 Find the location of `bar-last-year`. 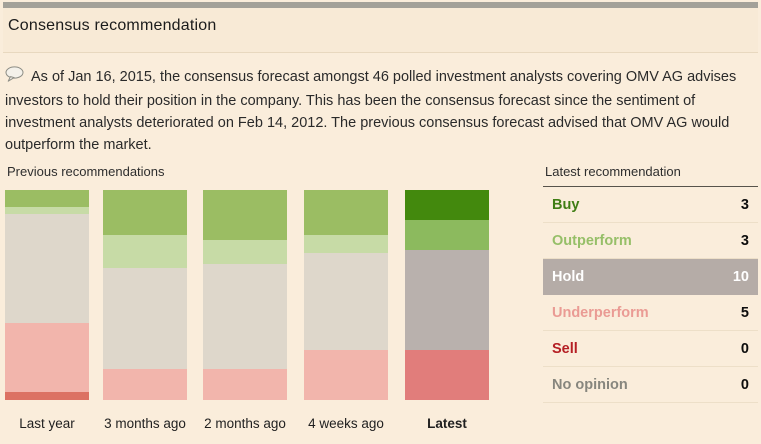

bar-last-year is located at coordinates (47, 295).